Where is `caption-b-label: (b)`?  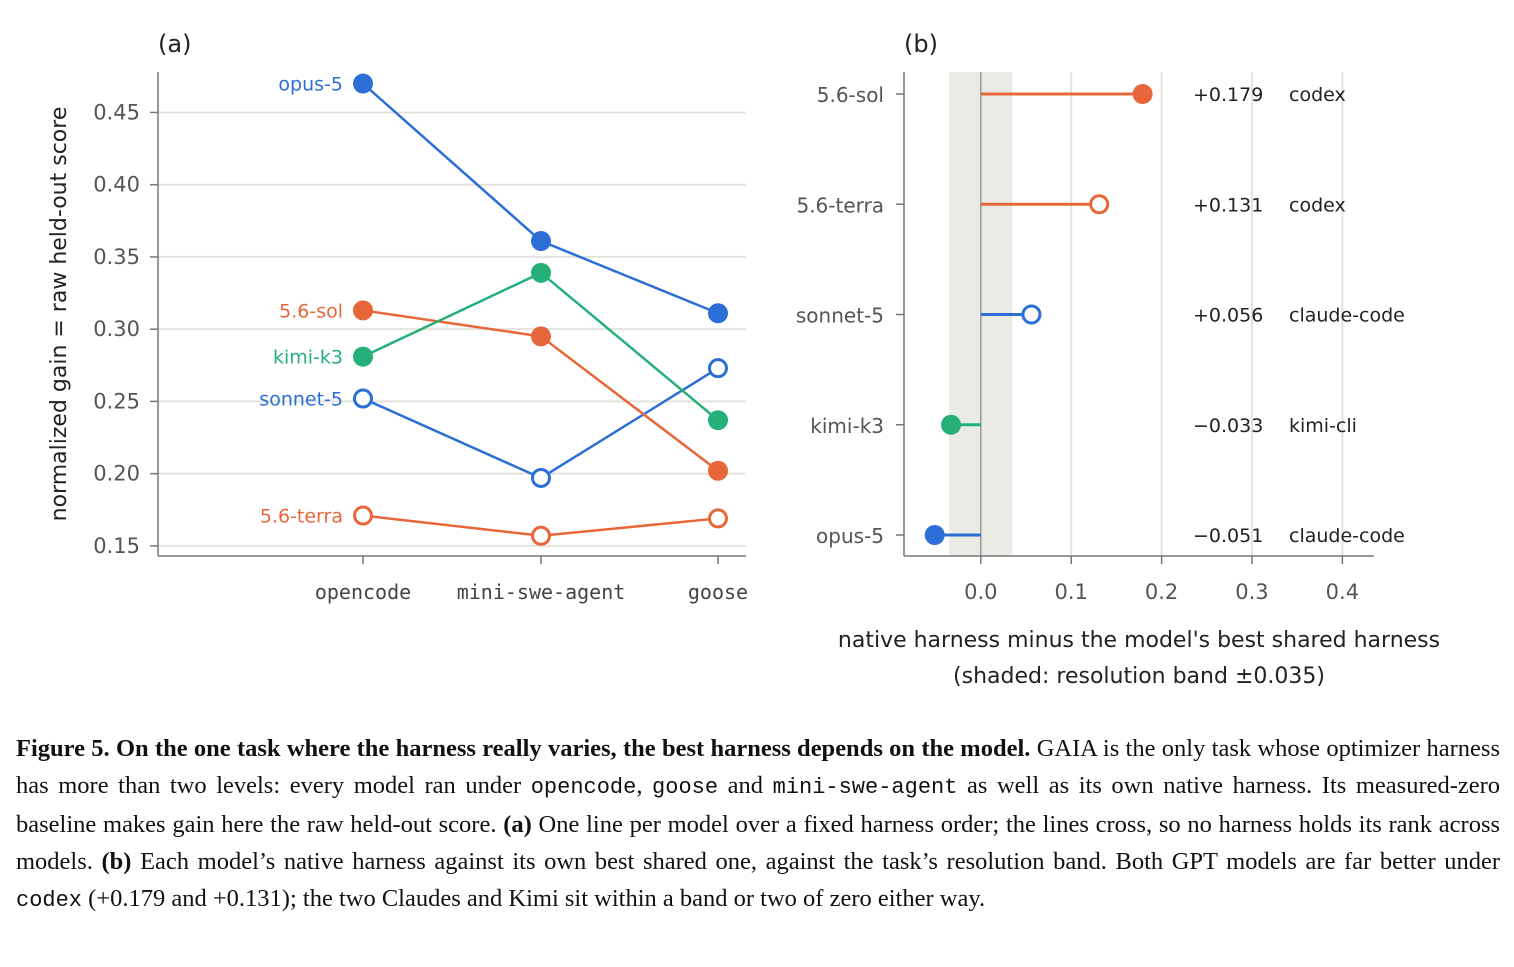 caption-b-label: (b) is located at coordinates (116, 861).